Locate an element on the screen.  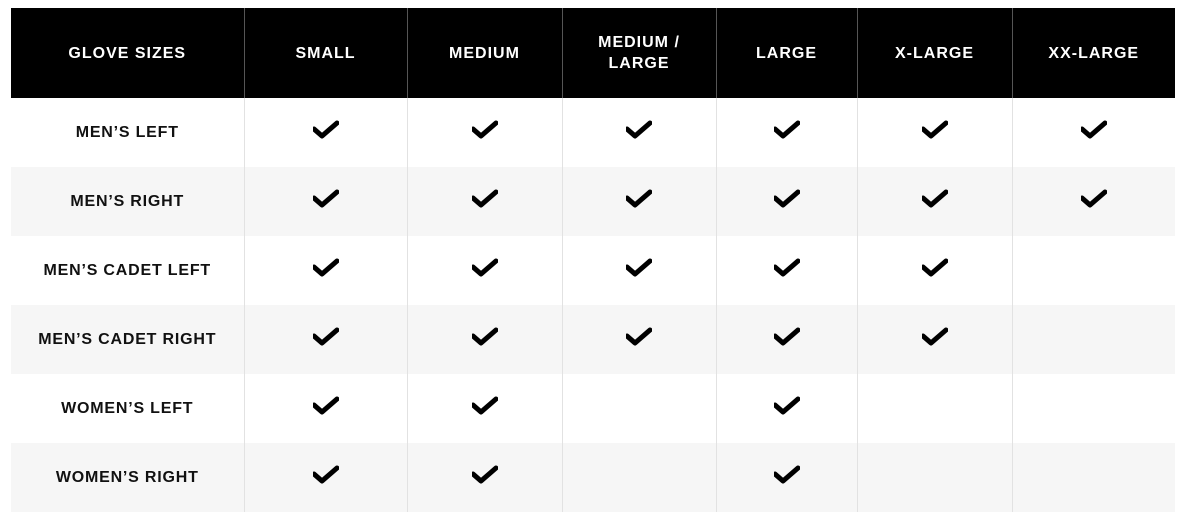
column-header: XX-LARGE is located at coordinates (1093, 53).